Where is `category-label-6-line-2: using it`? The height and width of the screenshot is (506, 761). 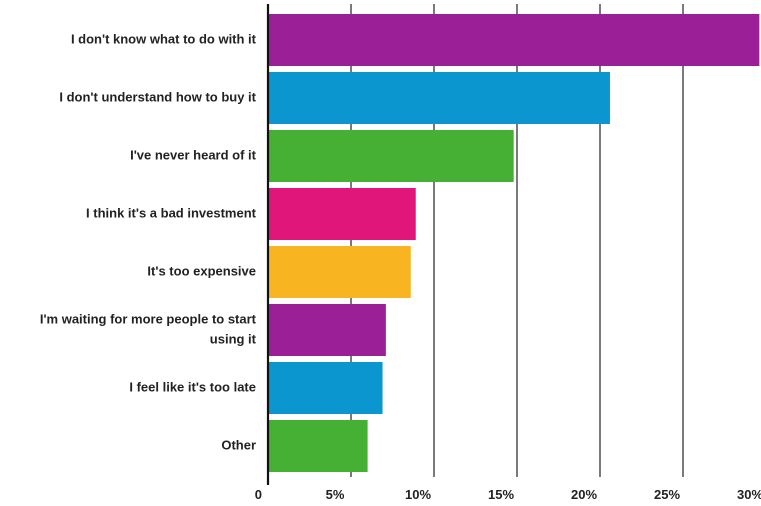 category-label-6-line-2: using it is located at coordinates (233, 338).